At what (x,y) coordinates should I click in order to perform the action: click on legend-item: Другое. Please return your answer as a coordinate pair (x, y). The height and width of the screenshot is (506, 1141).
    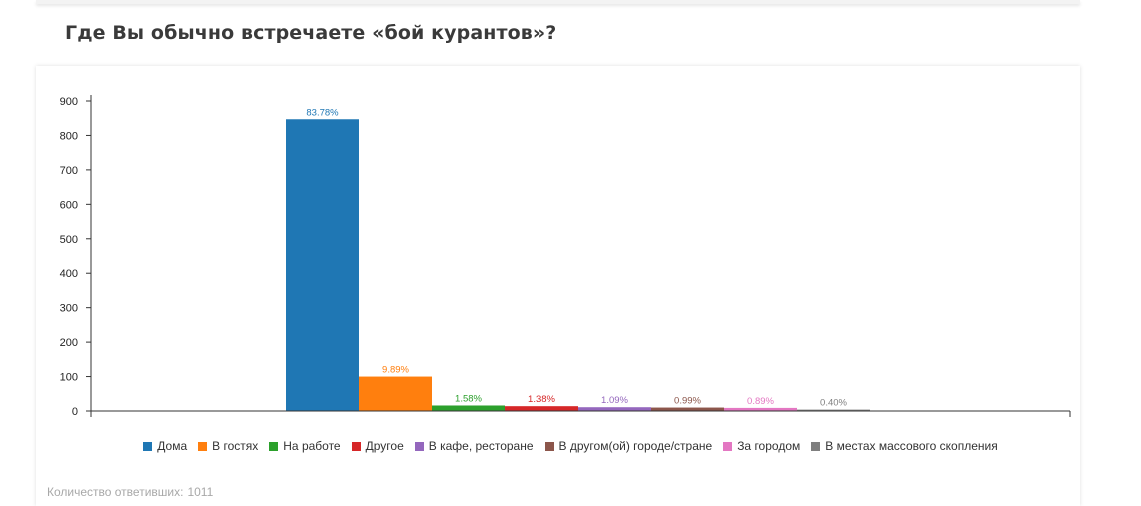
    Looking at the image, I should click on (377, 446).